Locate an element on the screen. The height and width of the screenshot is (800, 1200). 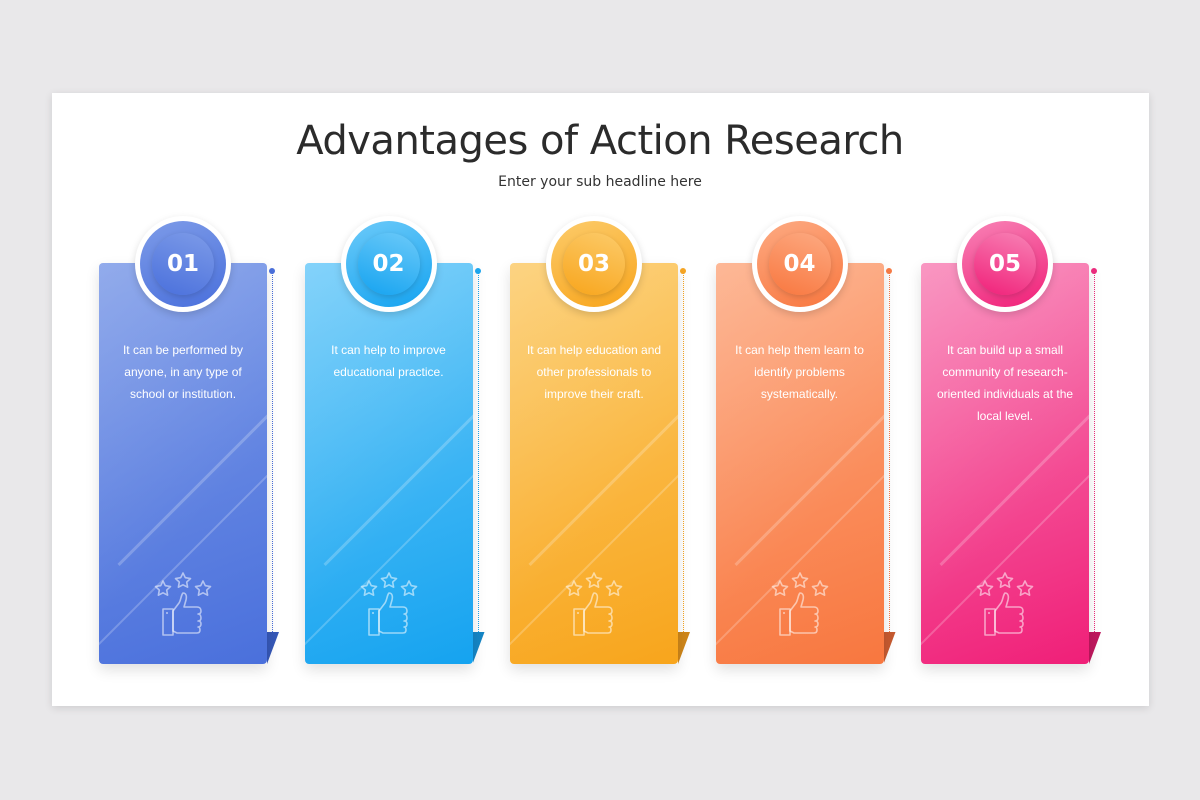
step-number-badge: 01 is located at coordinates (183, 264).